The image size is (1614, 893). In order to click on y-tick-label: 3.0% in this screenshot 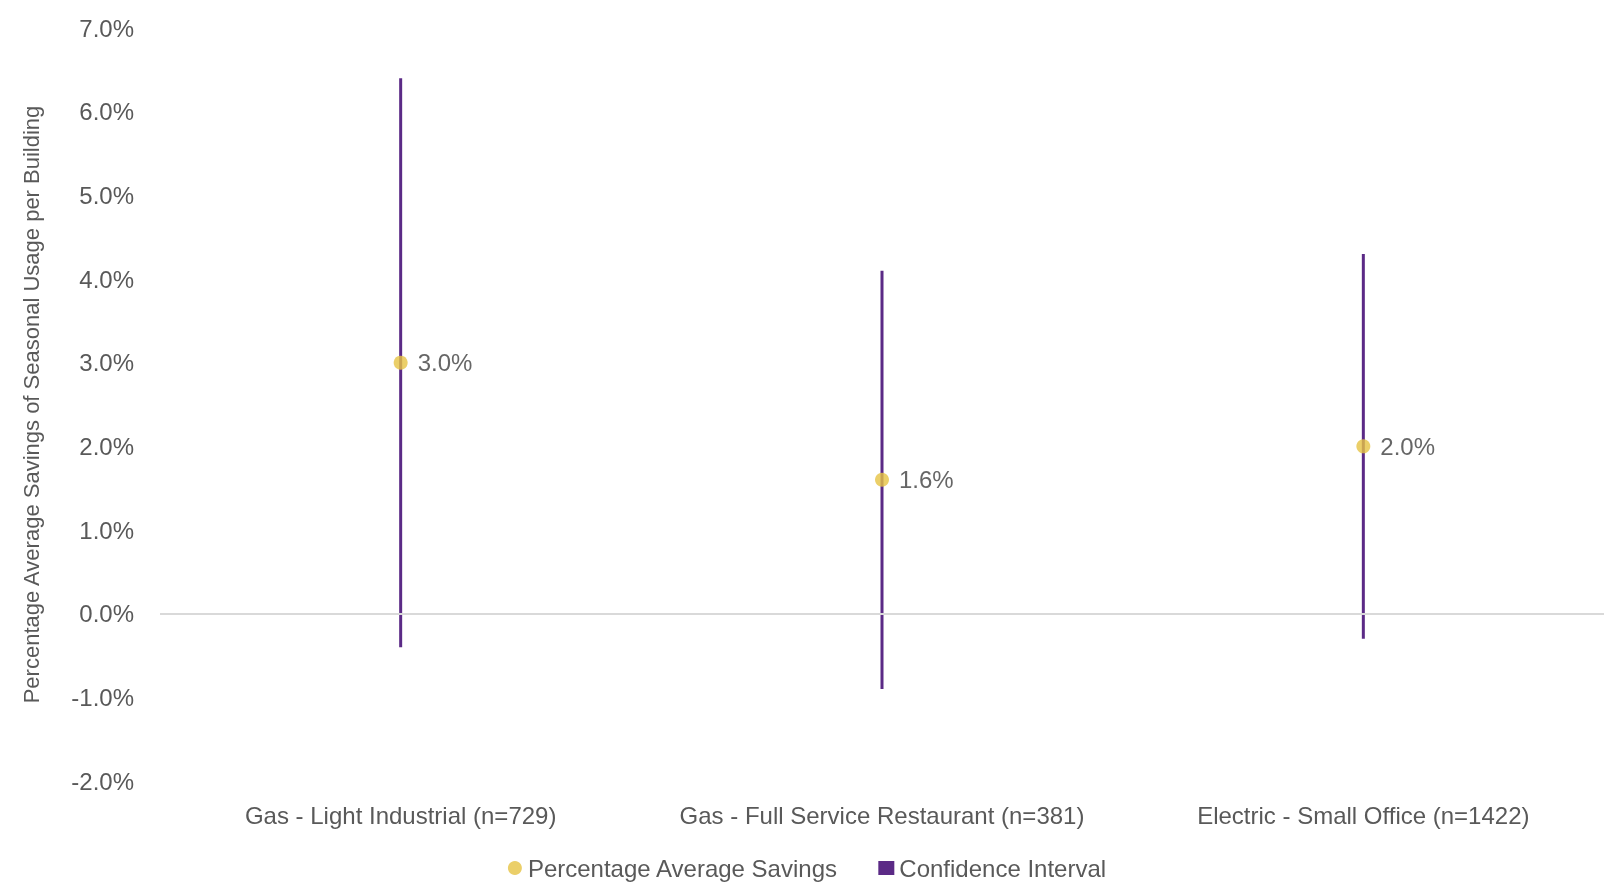, I will do `click(106, 363)`.